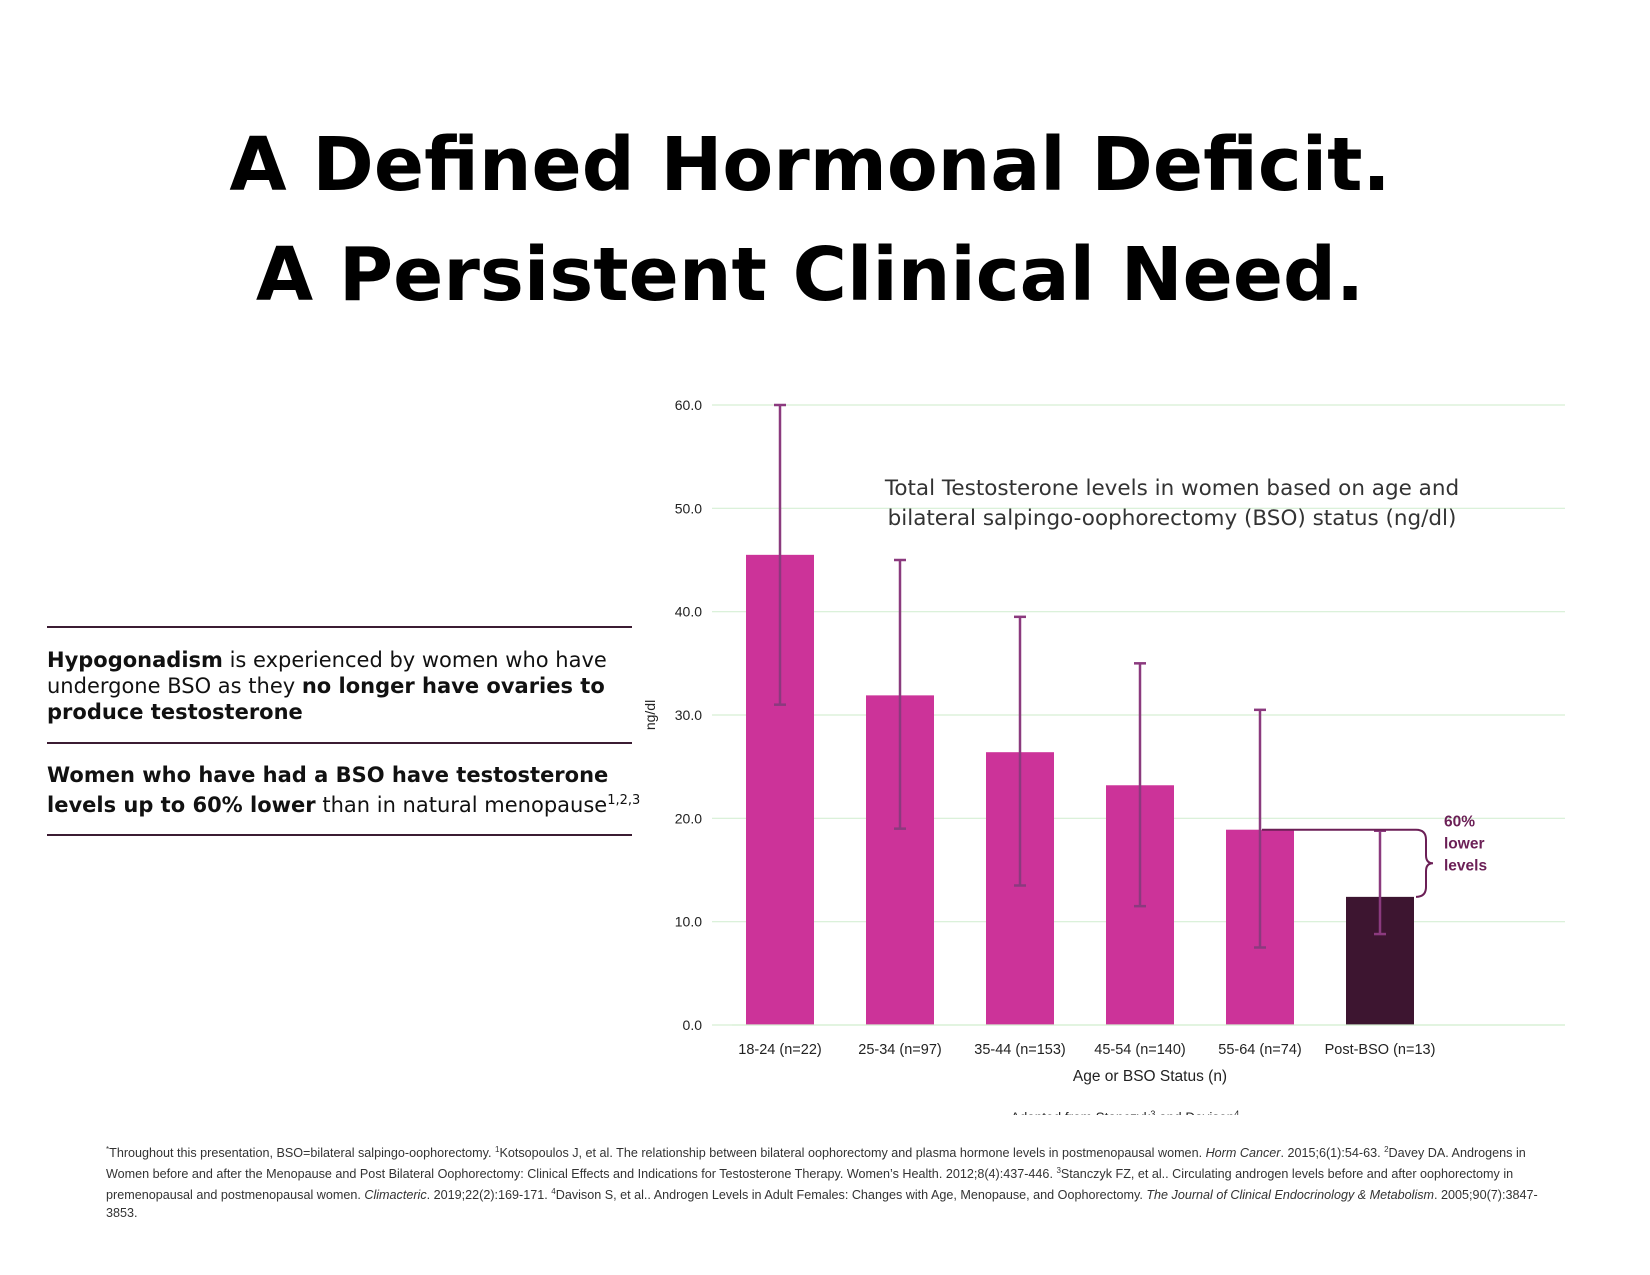  I want to click on annotation-text: 60%, so click(1459, 822).